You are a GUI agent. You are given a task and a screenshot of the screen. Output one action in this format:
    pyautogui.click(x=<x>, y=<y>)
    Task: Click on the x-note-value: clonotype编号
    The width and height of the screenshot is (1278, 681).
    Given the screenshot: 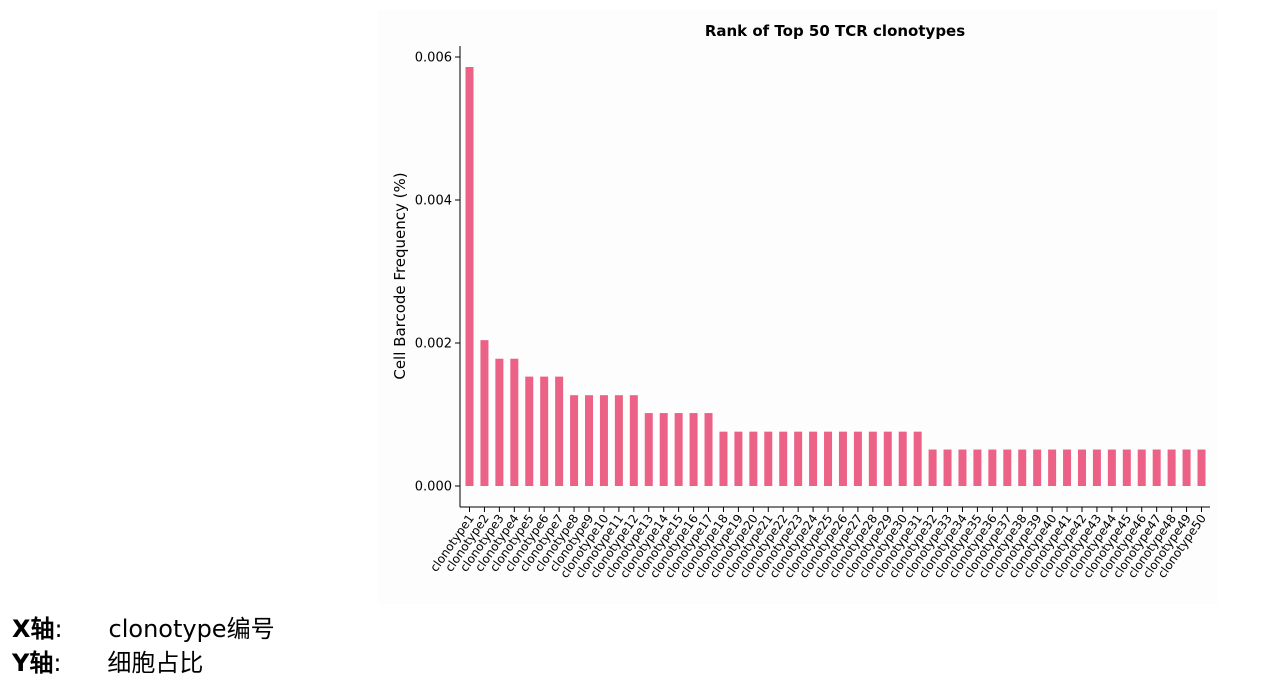 What is the action you would take?
    pyautogui.click(x=191, y=629)
    